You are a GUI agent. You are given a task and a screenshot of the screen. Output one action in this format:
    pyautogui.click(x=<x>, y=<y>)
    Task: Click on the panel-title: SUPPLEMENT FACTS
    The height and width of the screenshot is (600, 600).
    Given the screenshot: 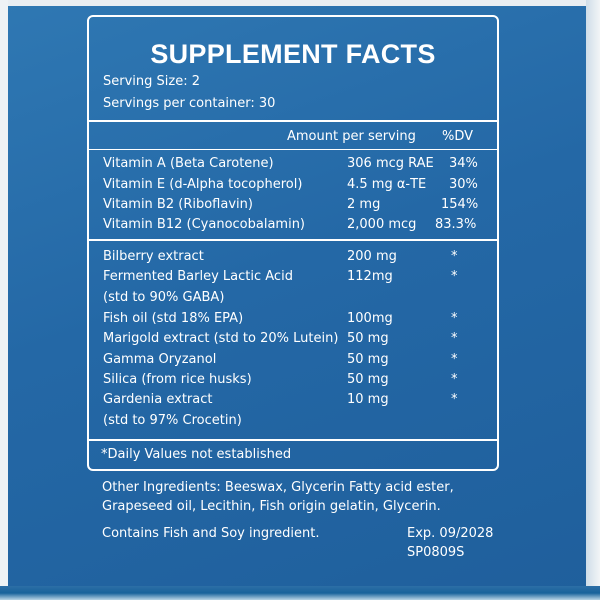 What is the action you would take?
    pyautogui.click(x=293, y=54)
    